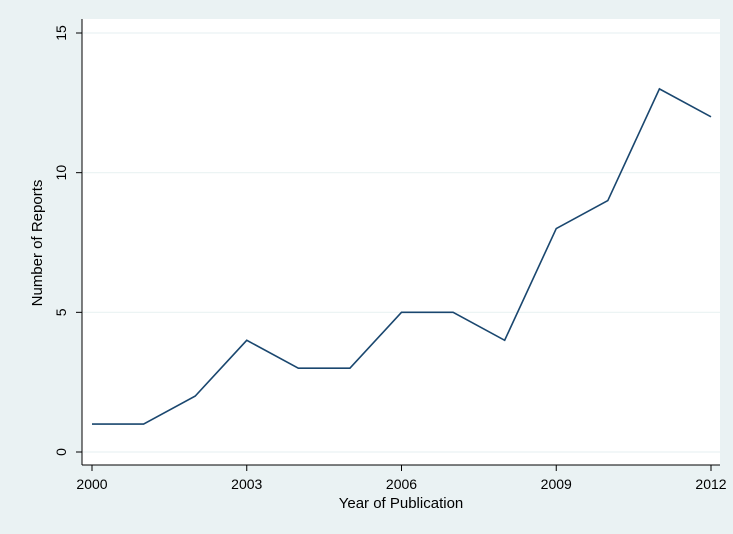 This screenshot has height=534, width=733. Describe the element at coordinates (401, 484) in the screenshot. I see `x-tick-label-2006: 2006` at that location.